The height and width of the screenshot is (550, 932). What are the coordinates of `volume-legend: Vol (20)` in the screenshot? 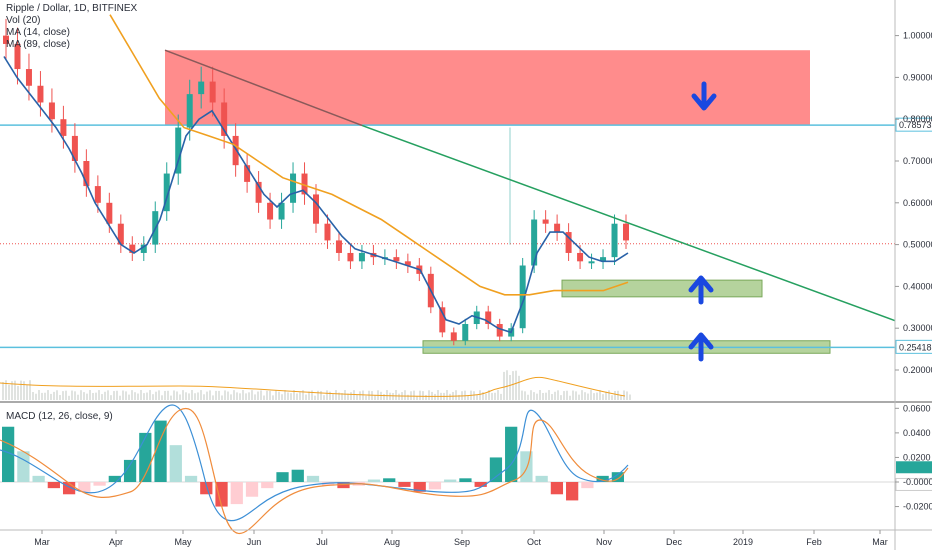 It's located at (23, 20).